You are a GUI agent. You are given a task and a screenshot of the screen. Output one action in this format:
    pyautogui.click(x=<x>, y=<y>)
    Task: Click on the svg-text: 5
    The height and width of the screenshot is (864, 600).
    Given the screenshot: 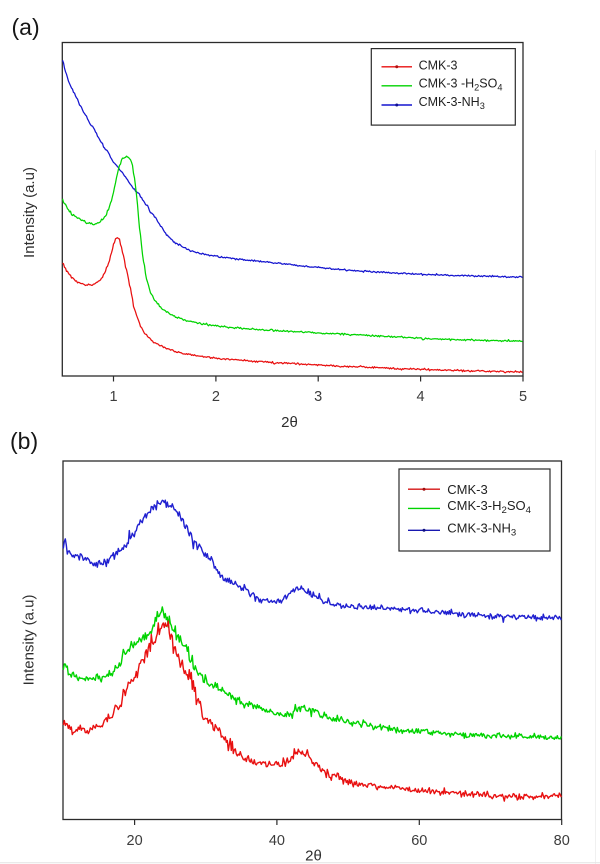 What is the action you would take?
    pyautogui.click(x=523, y=397)
    